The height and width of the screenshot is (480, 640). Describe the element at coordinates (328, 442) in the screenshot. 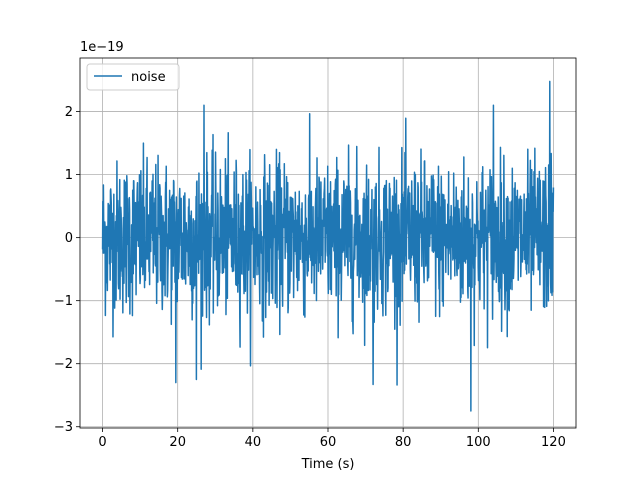

I see `x-tick-label: 60` at that location.